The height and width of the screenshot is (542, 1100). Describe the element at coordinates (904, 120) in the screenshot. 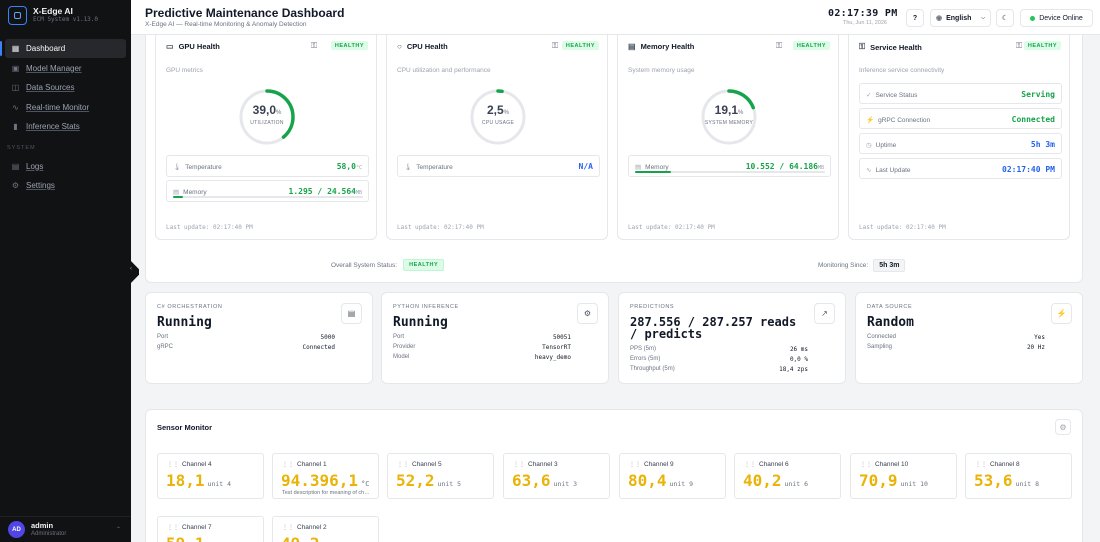

I see `row-label: gRPC Connection` at that location.